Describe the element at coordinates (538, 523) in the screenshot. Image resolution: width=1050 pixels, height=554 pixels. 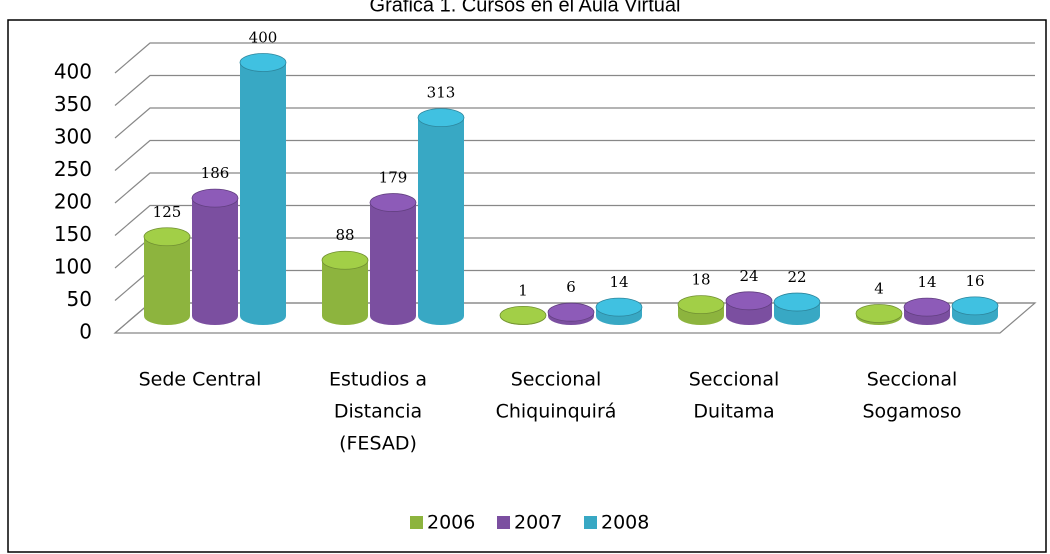
I see `legend-label: 2007` at that location.